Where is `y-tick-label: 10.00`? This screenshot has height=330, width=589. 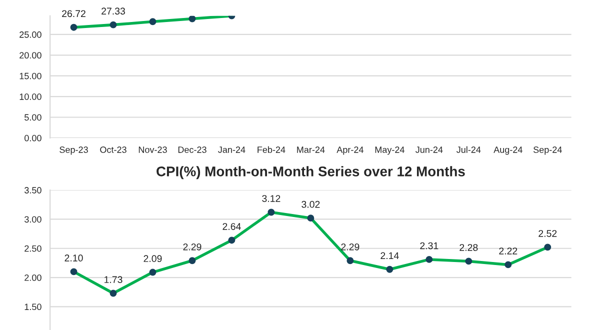 y-tick-label: 10.00 is located at coordinates (31, 97).